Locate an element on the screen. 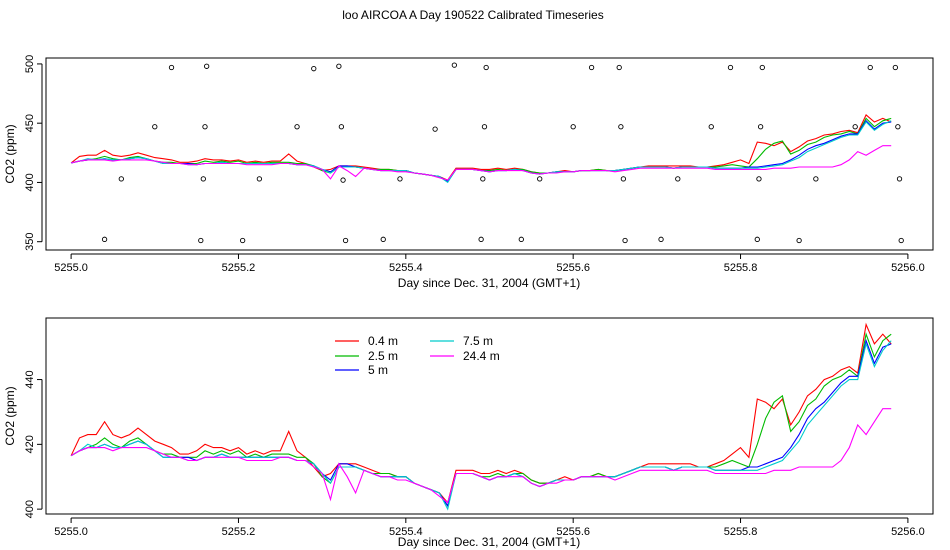  top-y-tick-label: 400 is located at coordinates (30, 182).